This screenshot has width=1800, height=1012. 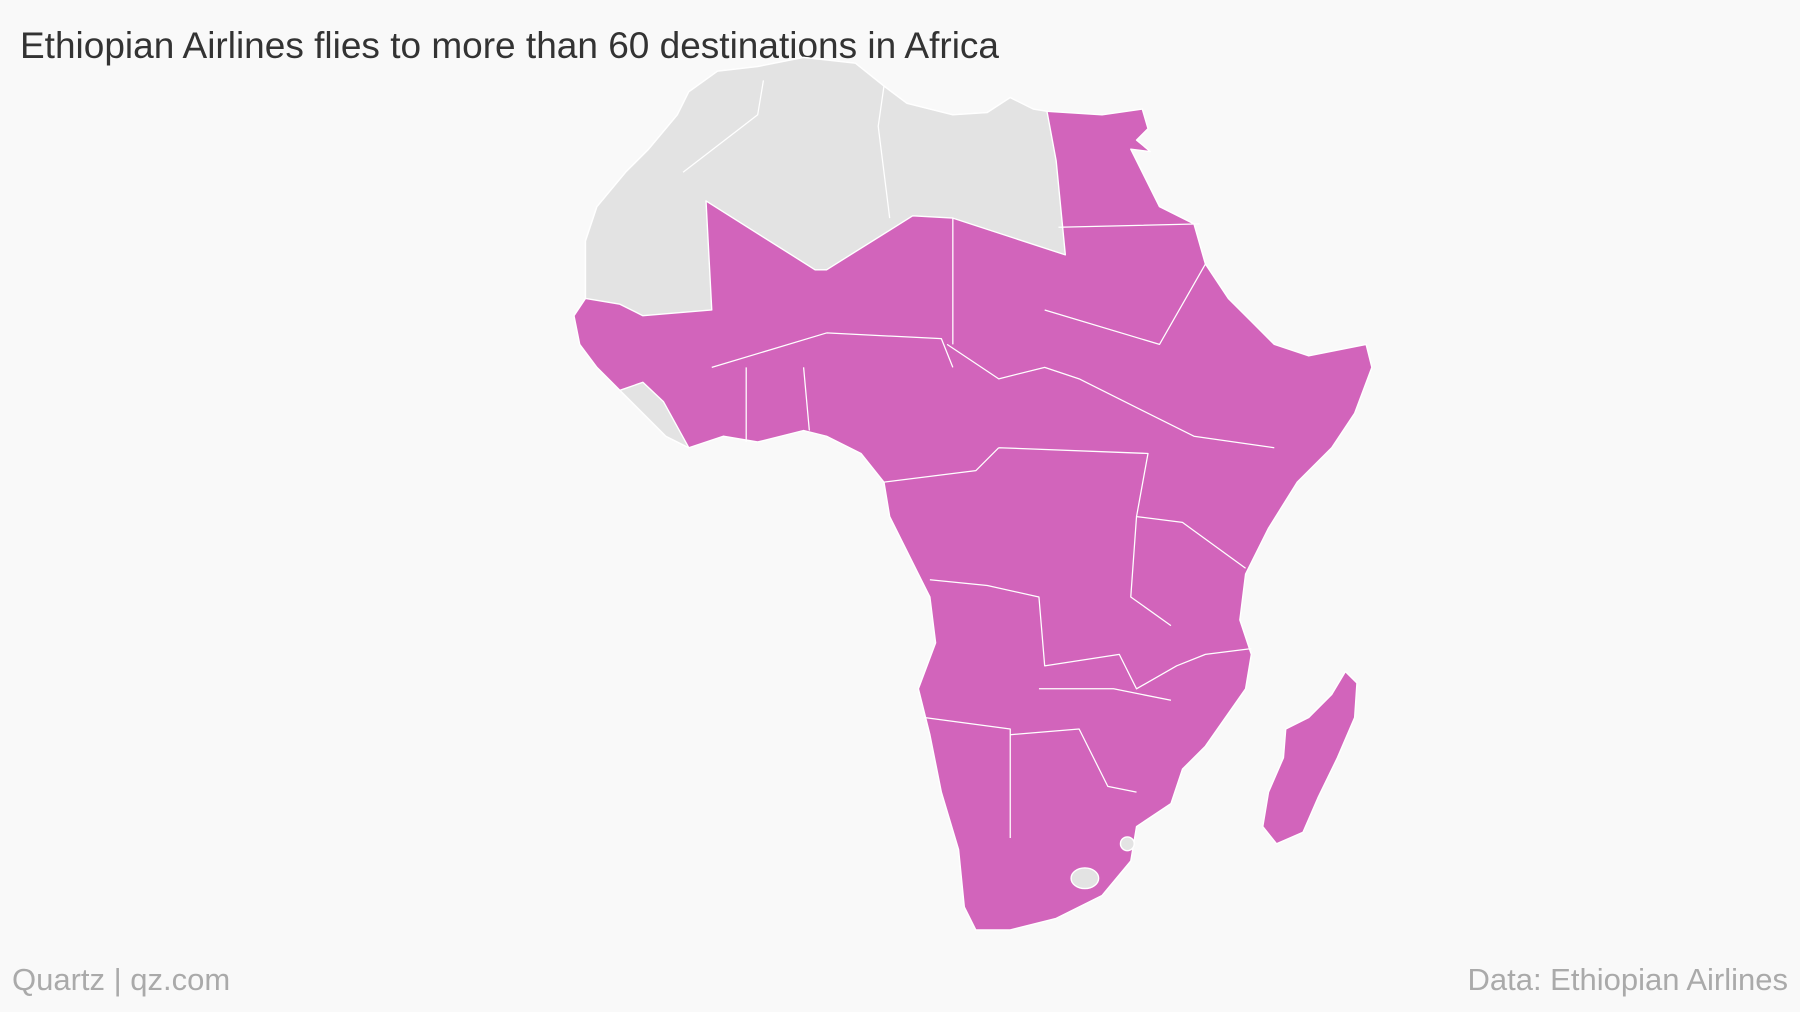 I want to click on eswatini, so click(x=1127, y=844).